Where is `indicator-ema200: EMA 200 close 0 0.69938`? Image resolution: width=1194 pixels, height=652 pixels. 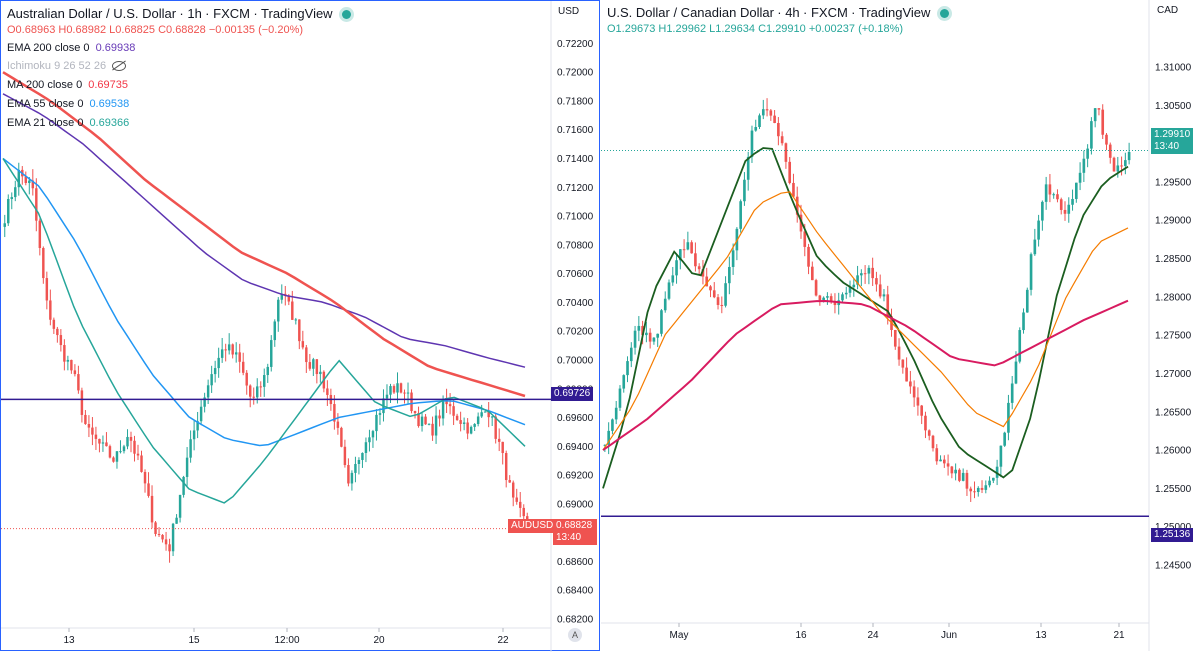
indicator-ema200: EMA 200 close 0 0.69938 is located at coordinates (71, 48).